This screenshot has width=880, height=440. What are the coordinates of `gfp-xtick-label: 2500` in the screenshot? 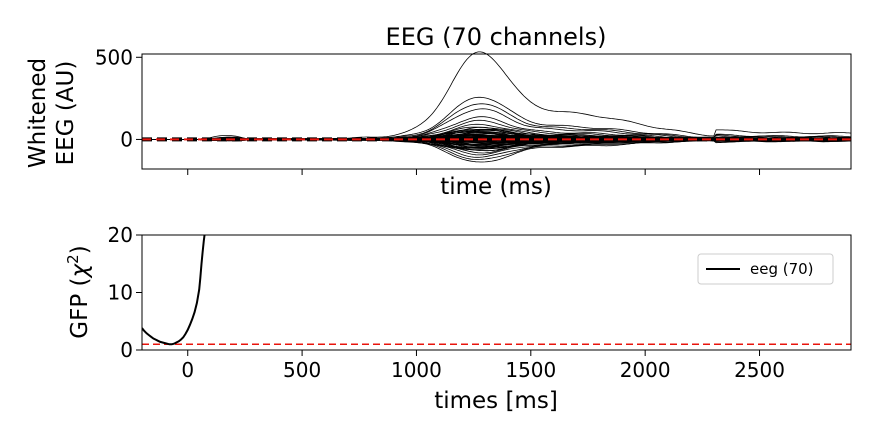 It's located at (759, 370).